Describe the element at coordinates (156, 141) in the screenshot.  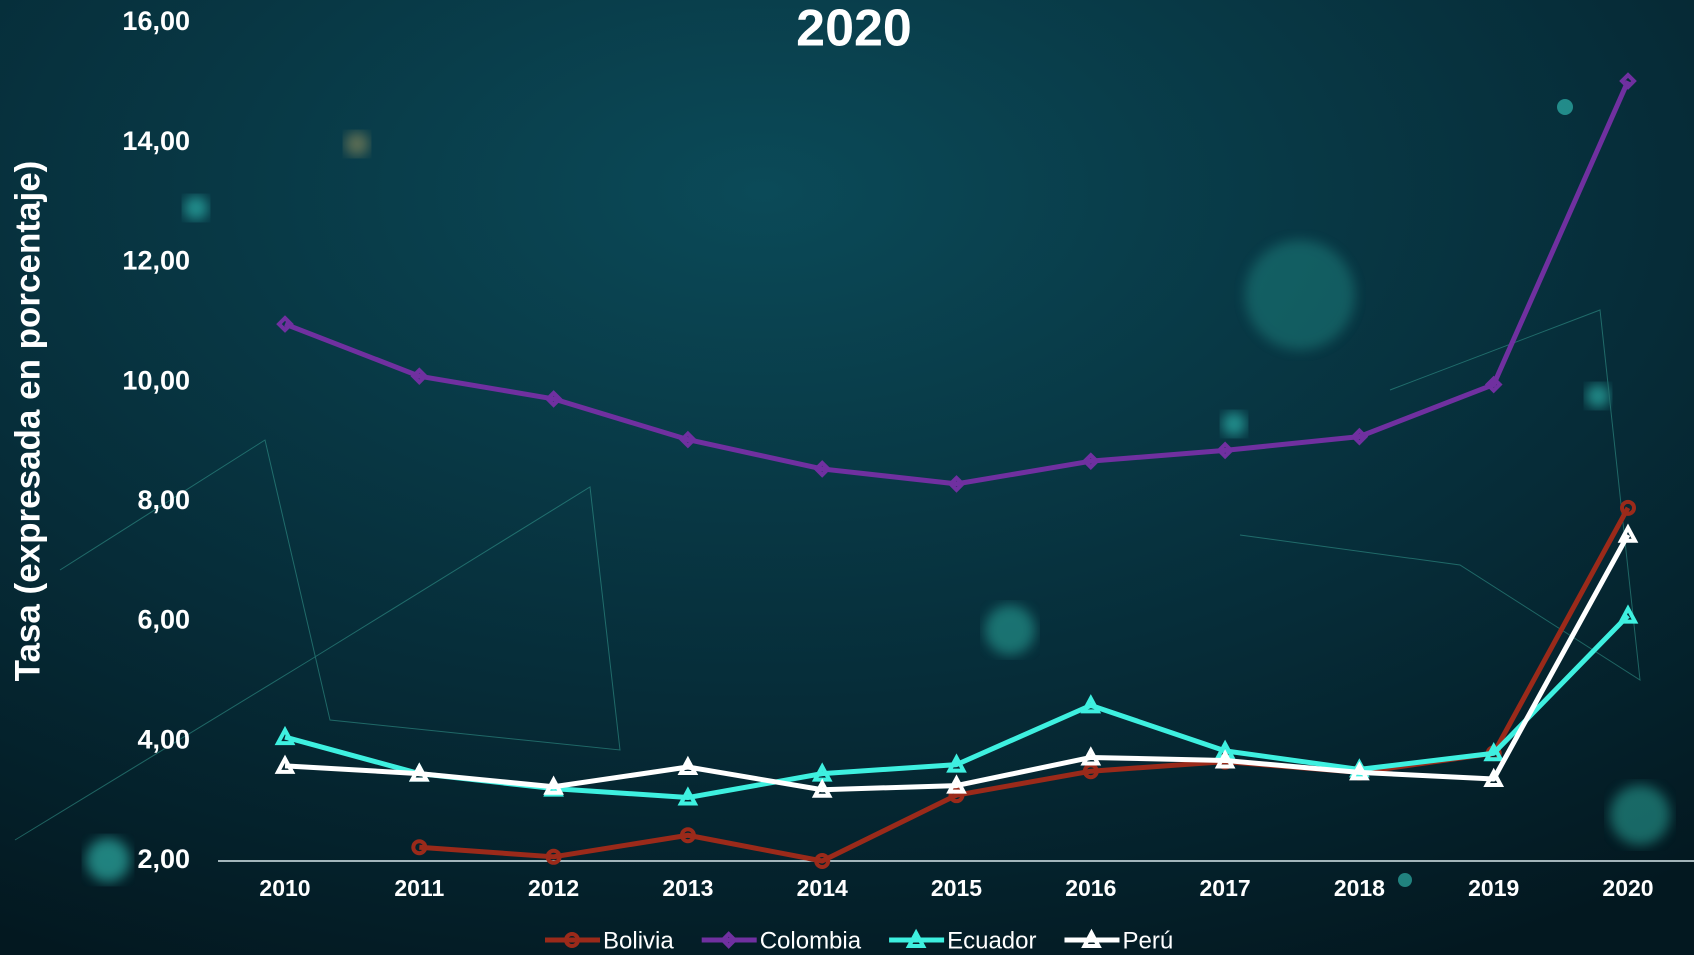
I see `y-tick-label: 14,00` at that location.